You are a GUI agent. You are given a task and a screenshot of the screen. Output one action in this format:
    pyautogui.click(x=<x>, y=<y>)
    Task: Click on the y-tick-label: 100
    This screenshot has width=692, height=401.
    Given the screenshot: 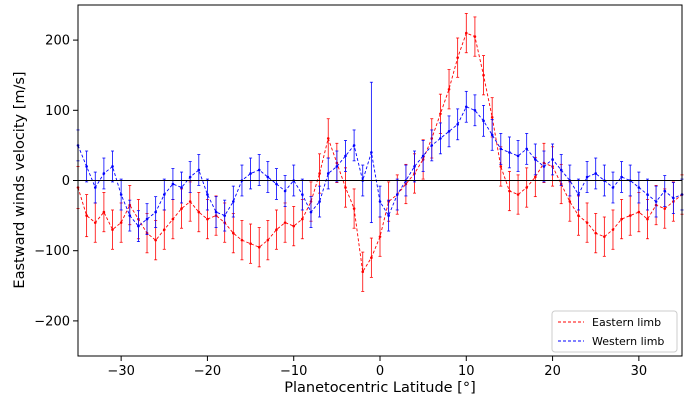 What is the action you would take?
    pyautogui.click(x=57, y=111)
    